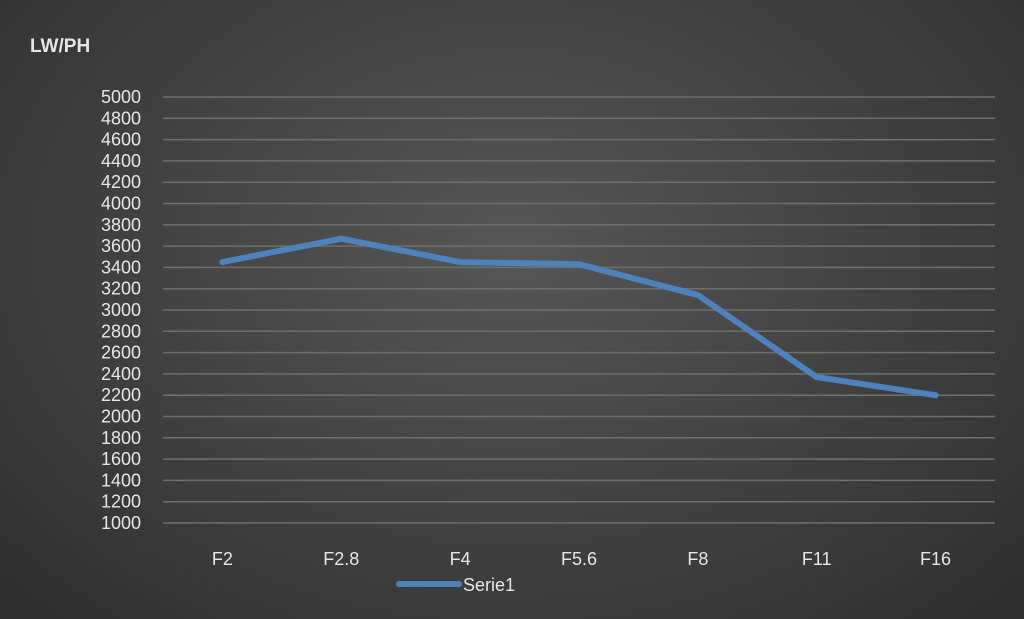 The width and height of the screenshot is (1024, 619). What do you see at coordinates (489, 585) in the screenshot?
I see `legend-label: Serie1` at bounding box center [489, 585].